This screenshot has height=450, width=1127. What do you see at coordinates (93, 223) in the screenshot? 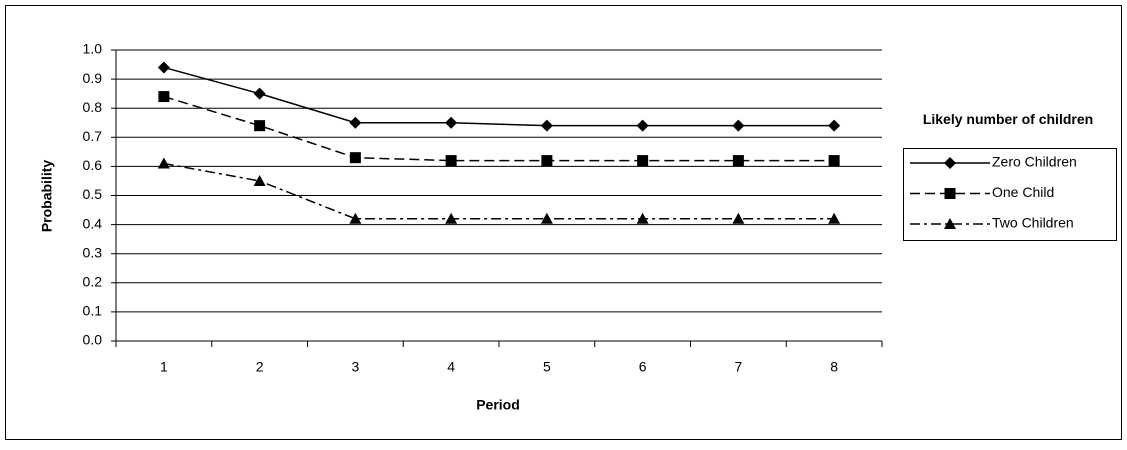
I see `y-tick-label: 0.4` at bounding box center [93, 223].